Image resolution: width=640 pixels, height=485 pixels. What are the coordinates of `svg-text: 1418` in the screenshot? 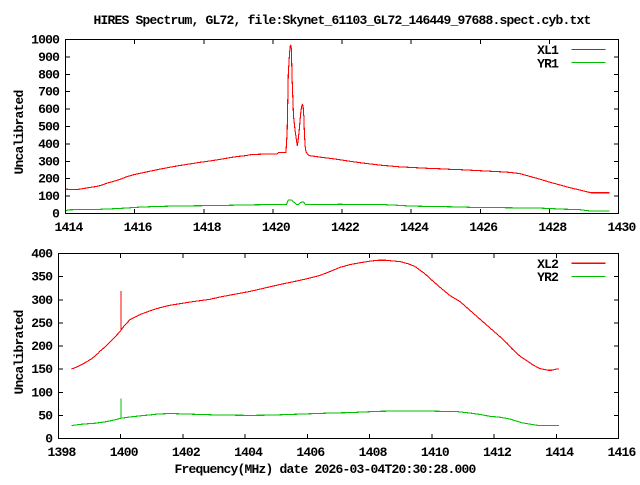 It's located at (207, 227).